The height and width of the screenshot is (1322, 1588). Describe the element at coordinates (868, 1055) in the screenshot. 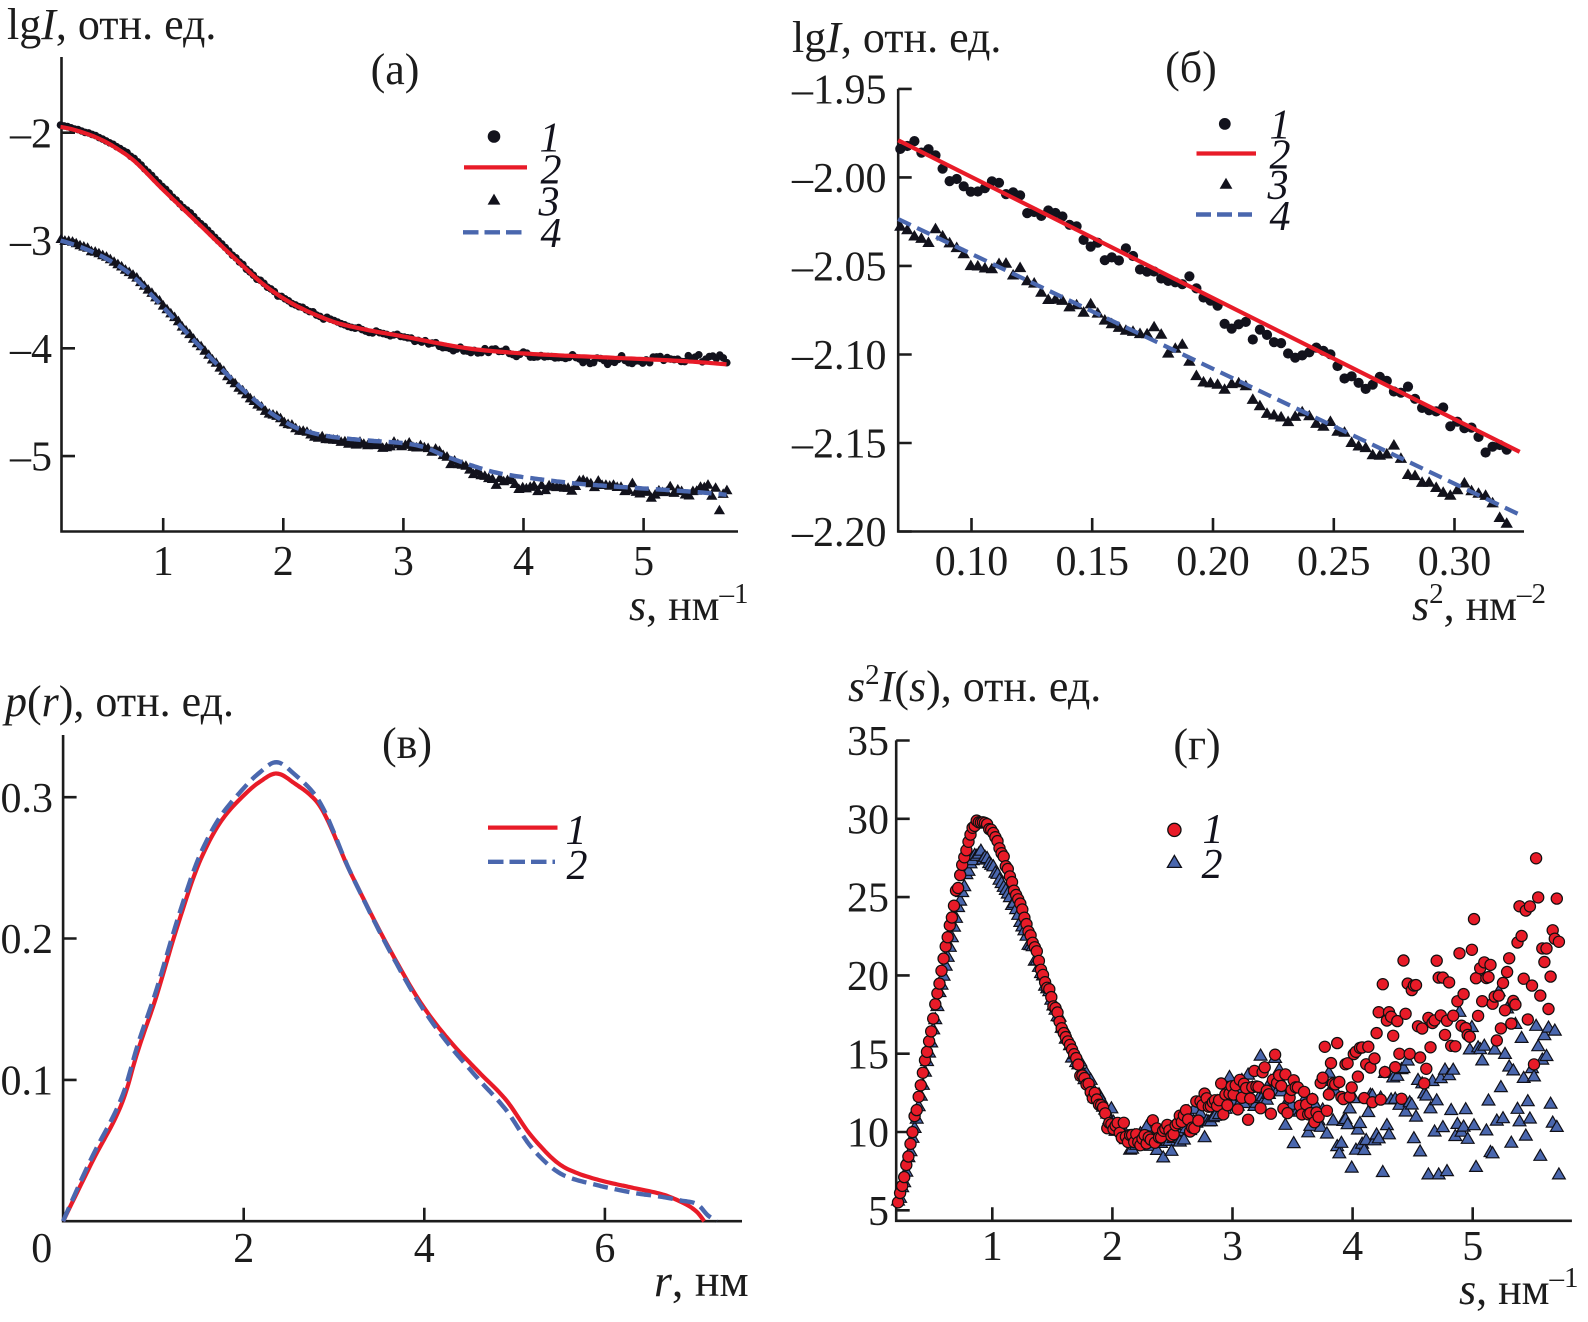

I see `svg-text: 15` at that location.